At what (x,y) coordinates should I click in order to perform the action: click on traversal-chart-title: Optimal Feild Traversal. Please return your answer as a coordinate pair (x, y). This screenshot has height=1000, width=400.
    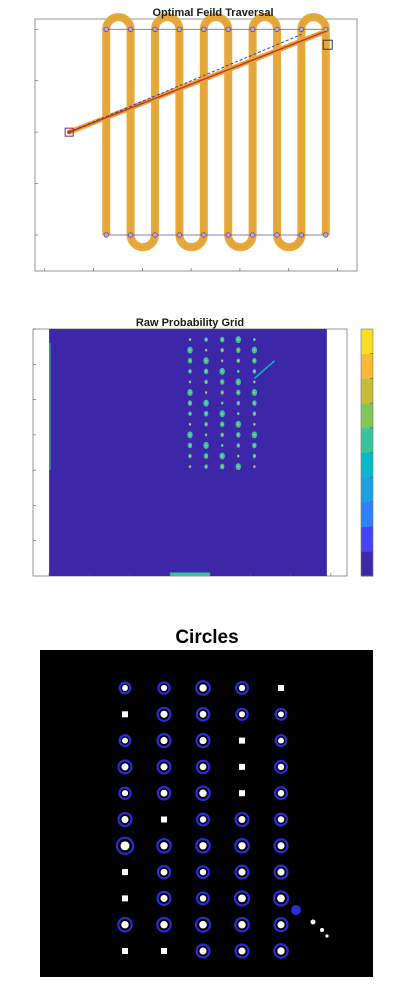
    Looking at the image, I should click on (212, 13).